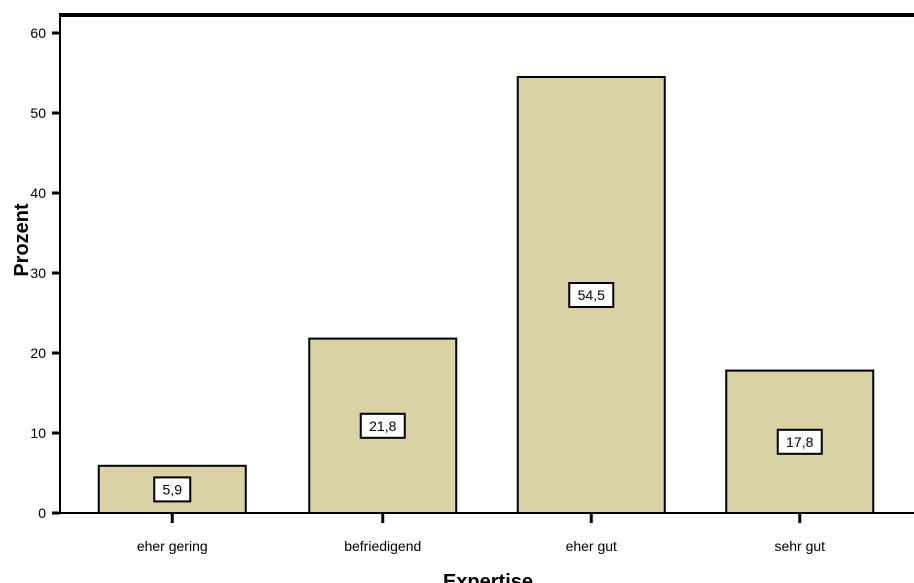 The height and width of the screenshot is (583, 914). I want to click on y-axis-title: Prozent, so click(22, 240).